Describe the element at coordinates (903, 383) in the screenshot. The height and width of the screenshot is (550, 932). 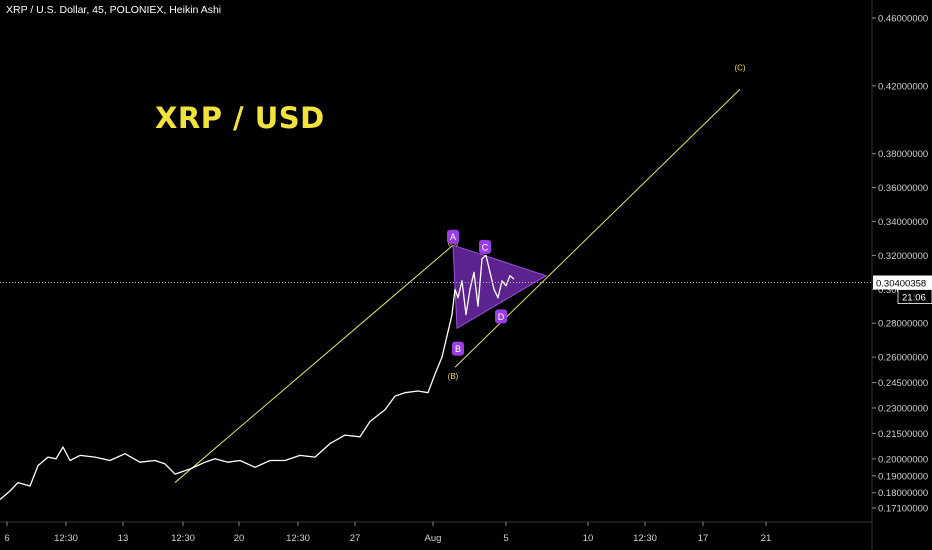
I see `price-tick-label: 0.24500000` at that location.